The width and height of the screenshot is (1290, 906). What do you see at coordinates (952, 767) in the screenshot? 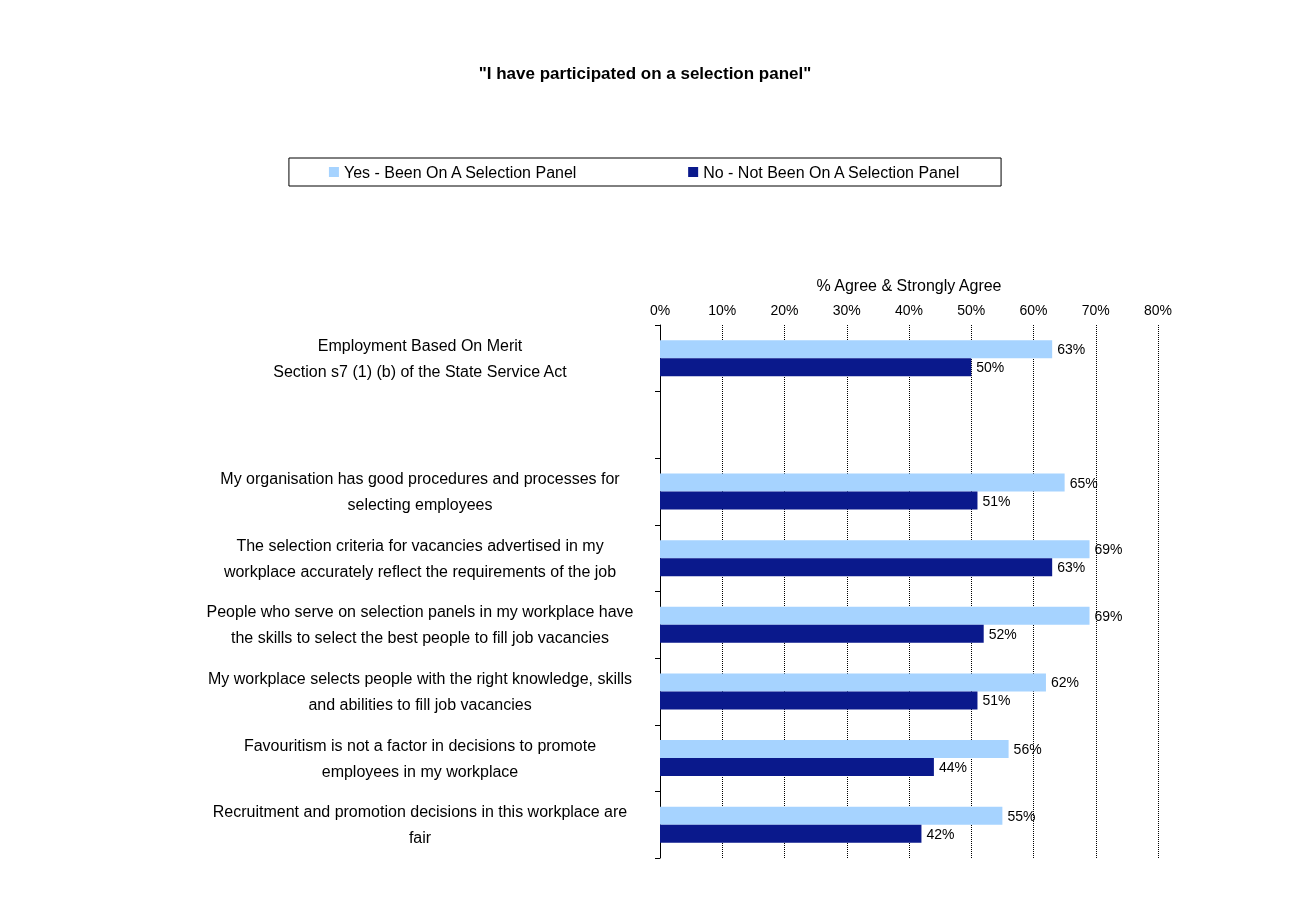
I see `data-label: 44%` at bounding box center [952, 767].